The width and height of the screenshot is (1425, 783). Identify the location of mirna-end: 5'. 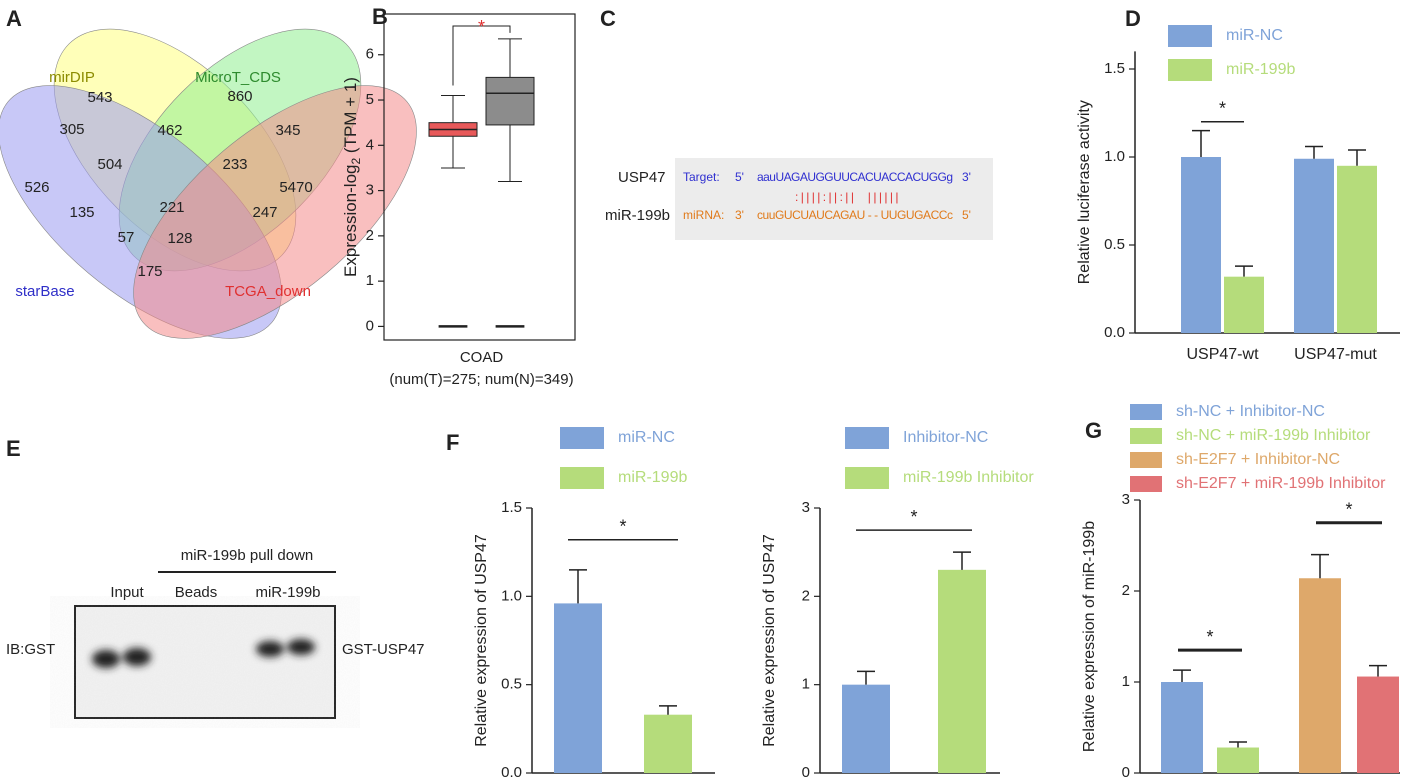
(966, 215).